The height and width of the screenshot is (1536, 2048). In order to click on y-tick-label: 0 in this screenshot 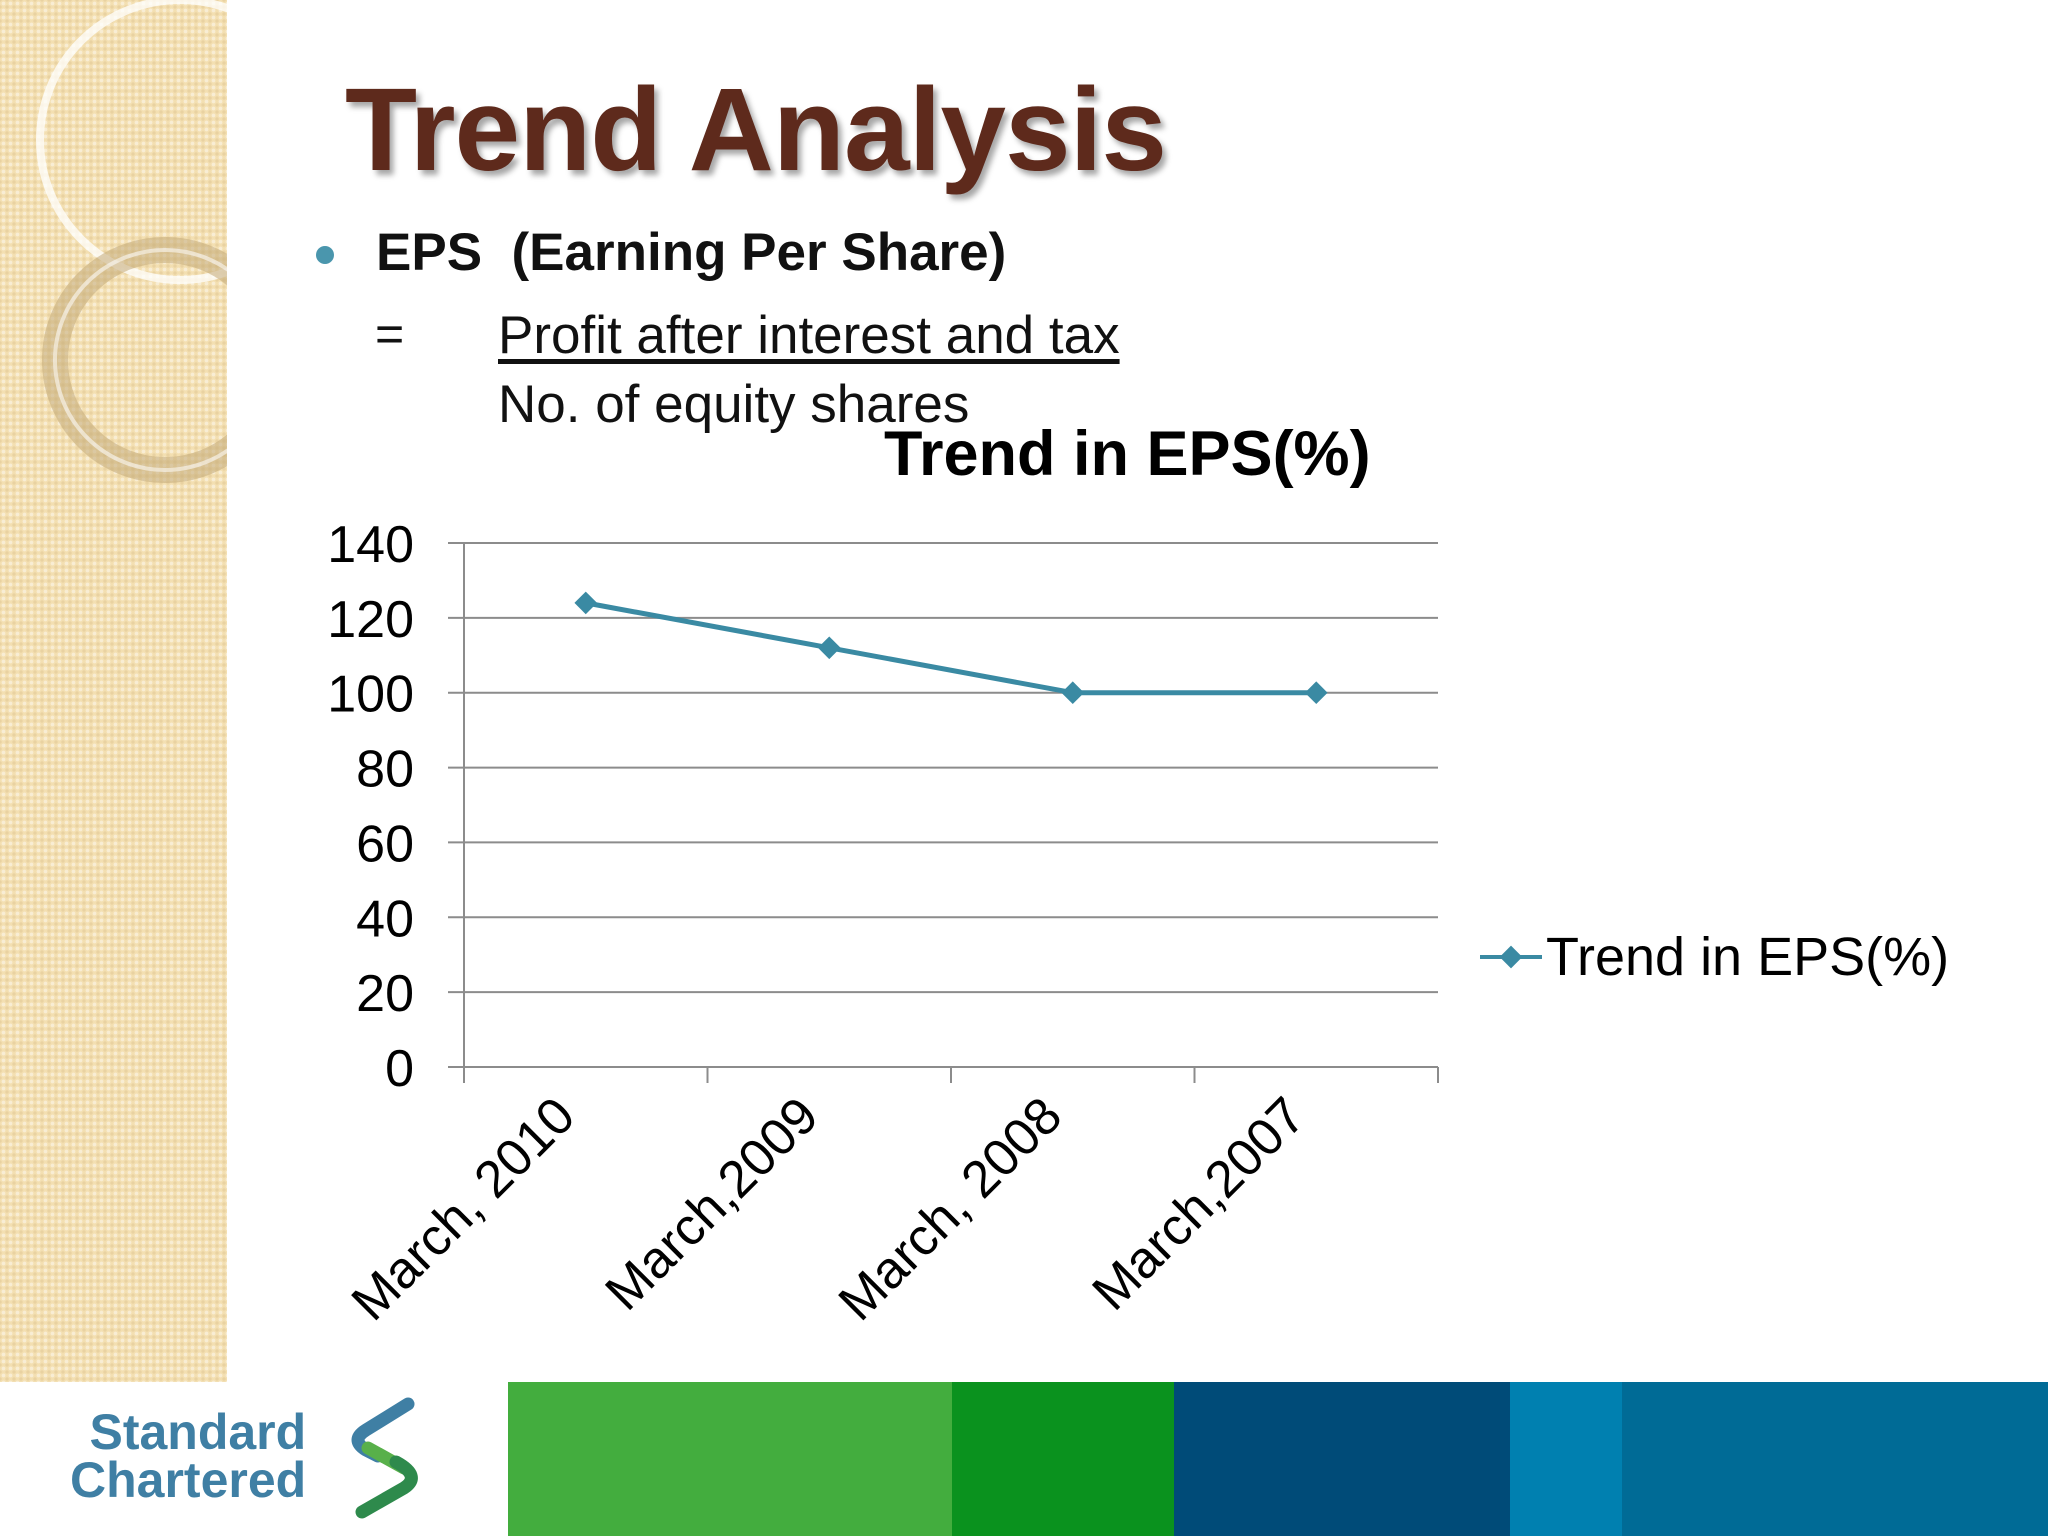, I will do `click(399, 1069)`.